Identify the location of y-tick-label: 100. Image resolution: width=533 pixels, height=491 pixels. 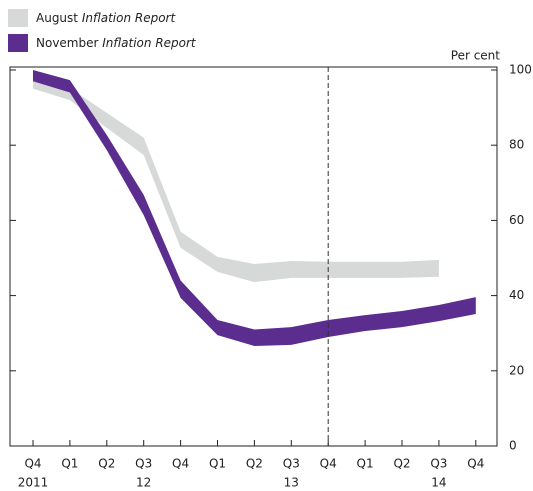
(520, 70).